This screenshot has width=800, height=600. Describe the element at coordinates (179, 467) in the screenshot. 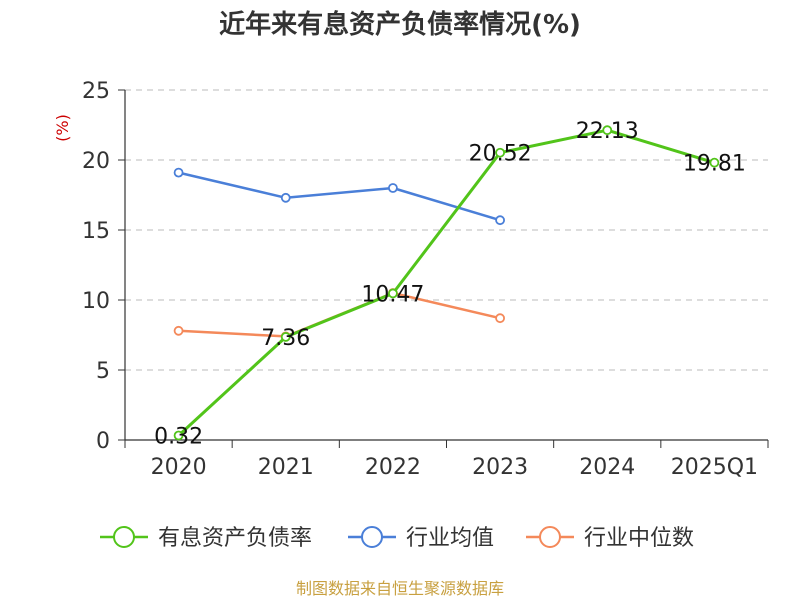

I see `x-tick-label: 2020` at that location.